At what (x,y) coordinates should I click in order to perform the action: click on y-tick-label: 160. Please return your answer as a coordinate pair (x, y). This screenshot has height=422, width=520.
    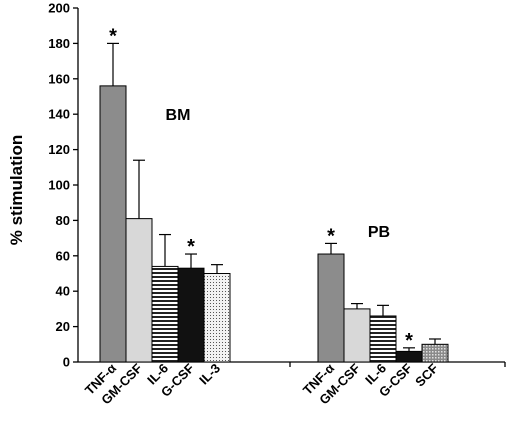
    Looking at the image, I should click on (59, 78).